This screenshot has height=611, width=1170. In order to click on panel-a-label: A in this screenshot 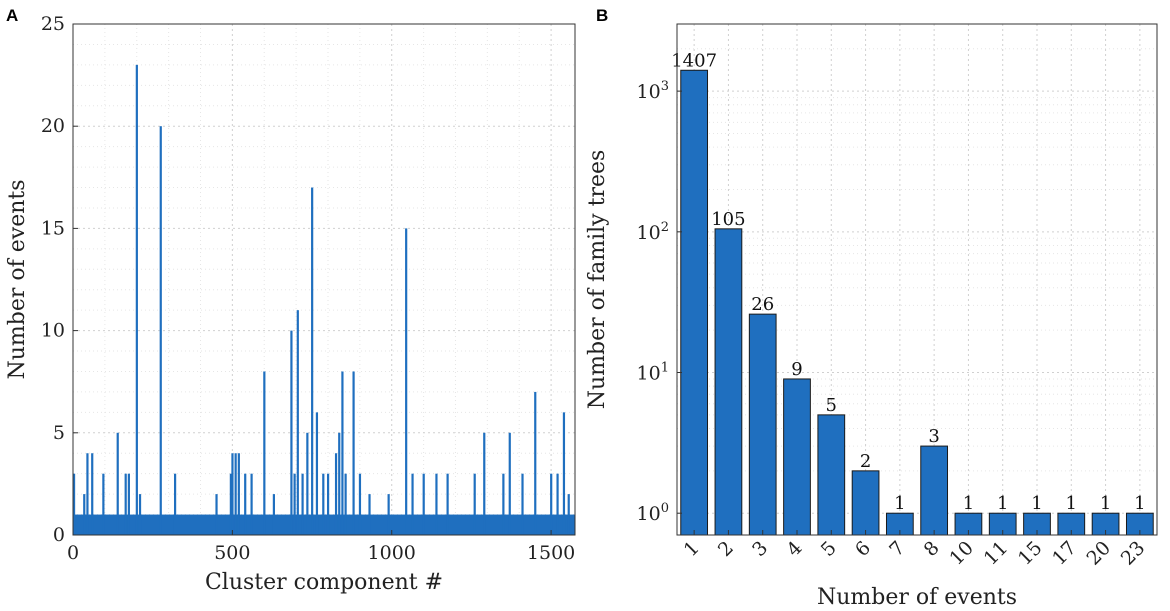, I will do `click(12, 15)`.